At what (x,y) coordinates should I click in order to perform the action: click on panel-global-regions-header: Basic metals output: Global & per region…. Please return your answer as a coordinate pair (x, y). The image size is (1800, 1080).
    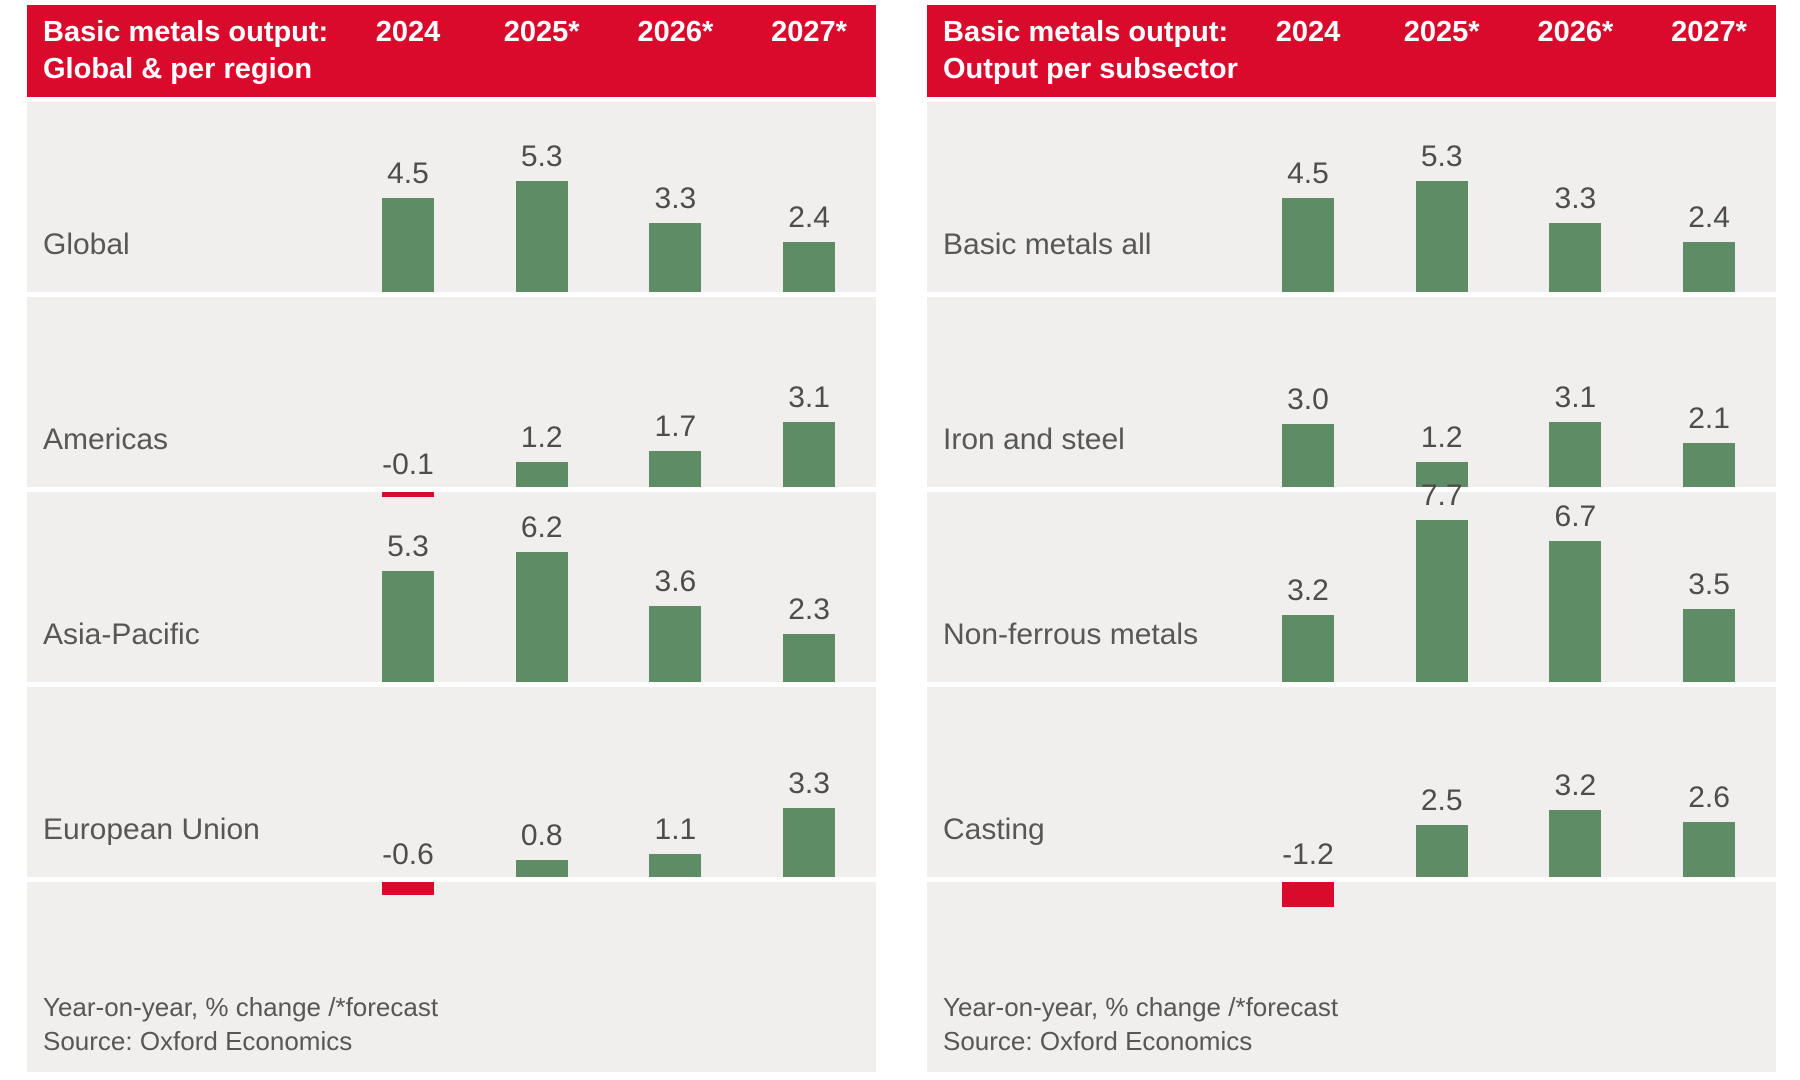
    Looking at the image, I should click on (451, 51).